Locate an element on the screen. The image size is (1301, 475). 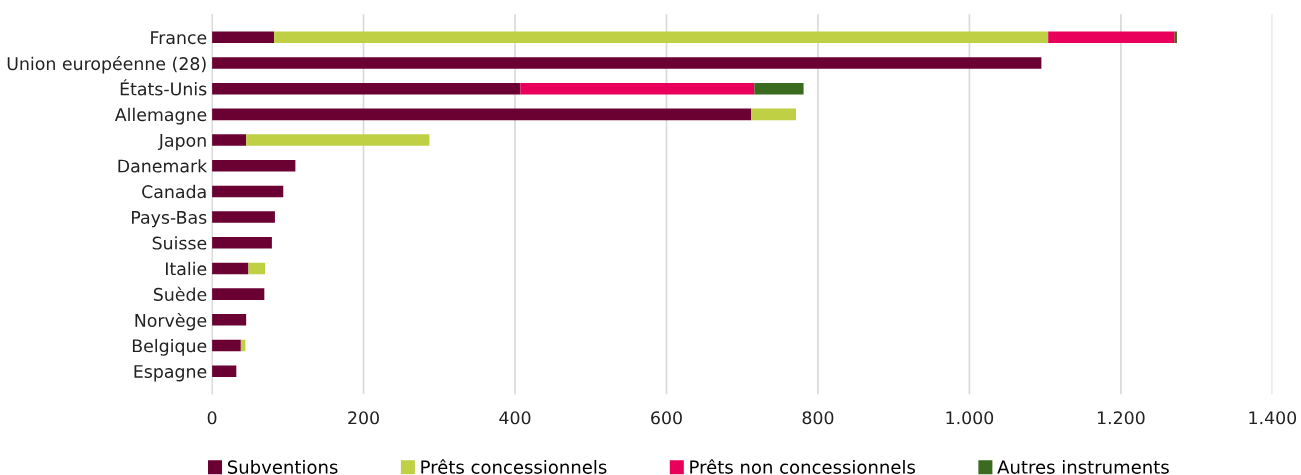
y-tick-label: Belgique is located at coordinates (169, 347).